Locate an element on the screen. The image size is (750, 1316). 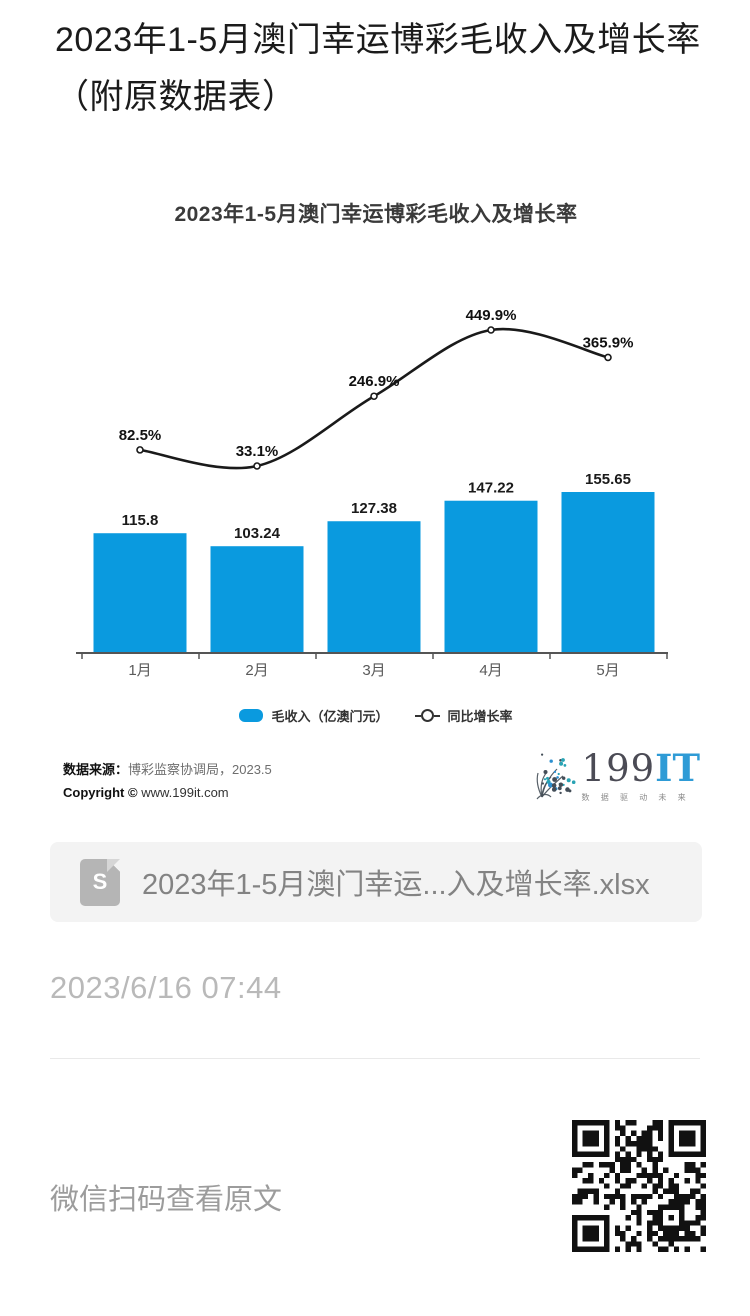
svg-text: 103.24 is located at coordinates (257, 533).